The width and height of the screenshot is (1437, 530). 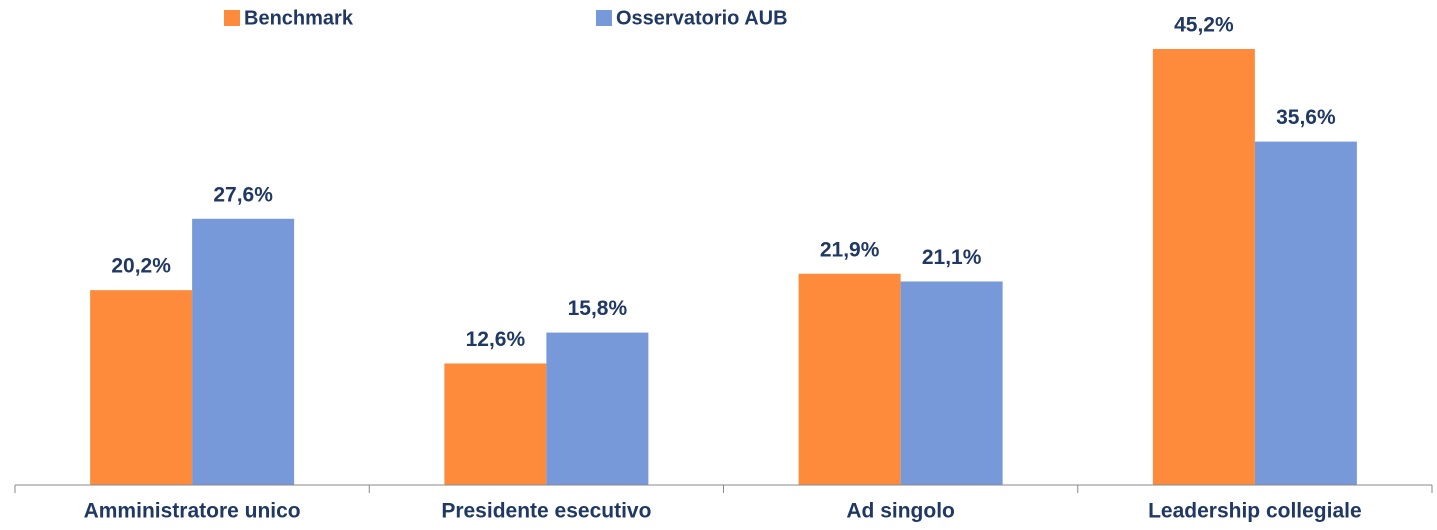 What do you see at coordinates (850, 249) in the screenshot?
I see `value-label: 21,9%` at bounding box center [850, 249].